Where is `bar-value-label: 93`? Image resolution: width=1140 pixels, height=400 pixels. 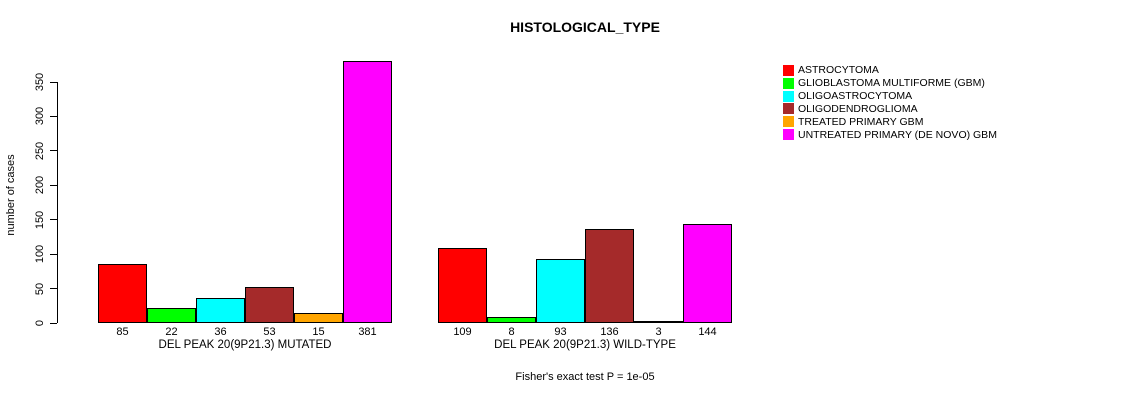 bar-value-label: 93 is located at coordinates (560, 332).